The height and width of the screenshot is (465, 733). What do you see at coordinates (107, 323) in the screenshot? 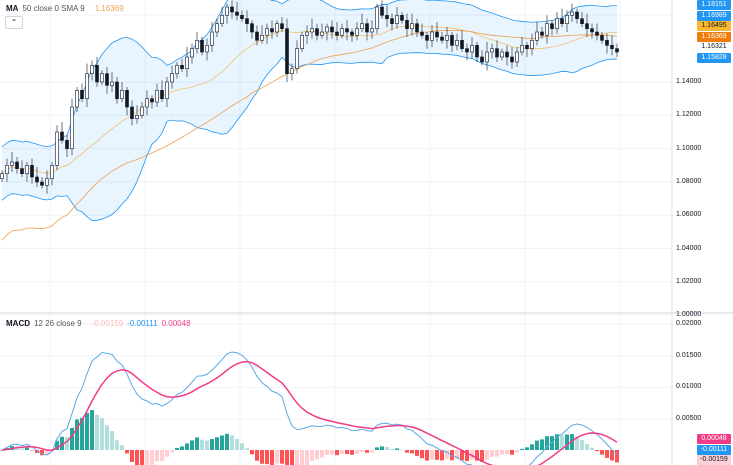
I see `macd-hist-value: -0.00159` at bounding box center [107, 323].